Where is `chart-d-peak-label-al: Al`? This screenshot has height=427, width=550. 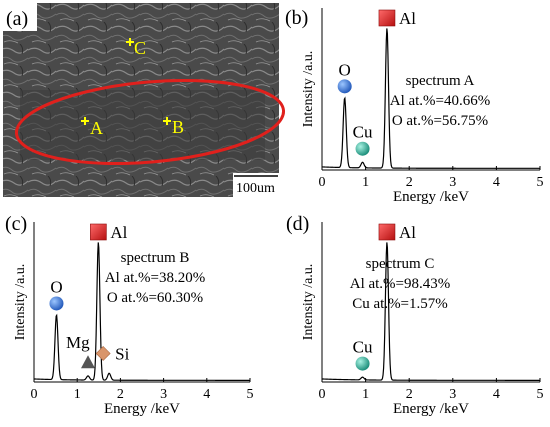
chart-d-peak-label-al: Al is located at coordinates (407, 232).